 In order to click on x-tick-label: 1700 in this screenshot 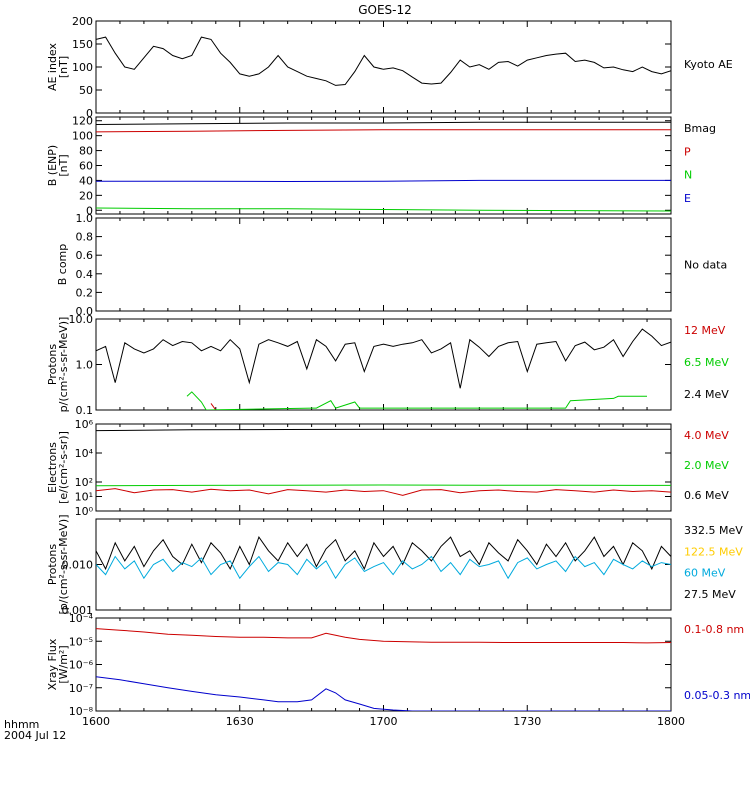, I will do `click(384, 721)`.